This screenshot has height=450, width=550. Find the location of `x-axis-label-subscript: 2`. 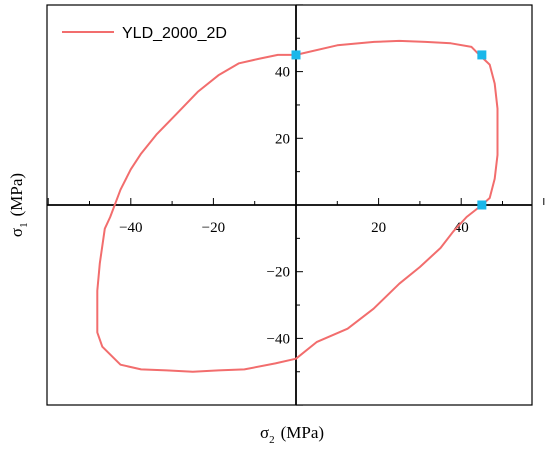

x-axis-label-subscript: 2 is located at coordinates (272, 440).